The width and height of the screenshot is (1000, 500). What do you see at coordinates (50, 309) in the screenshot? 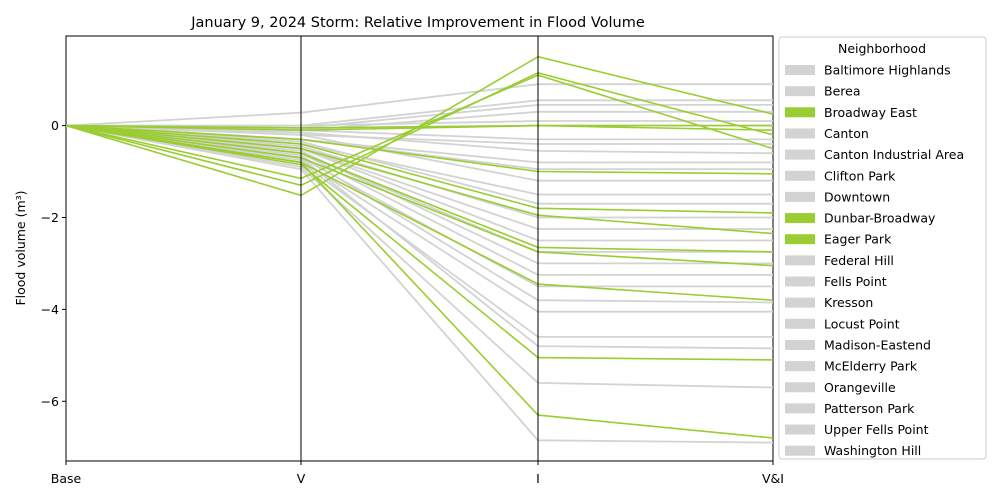
I see `y-tick-label: −4` at bounding box center [50, 309].